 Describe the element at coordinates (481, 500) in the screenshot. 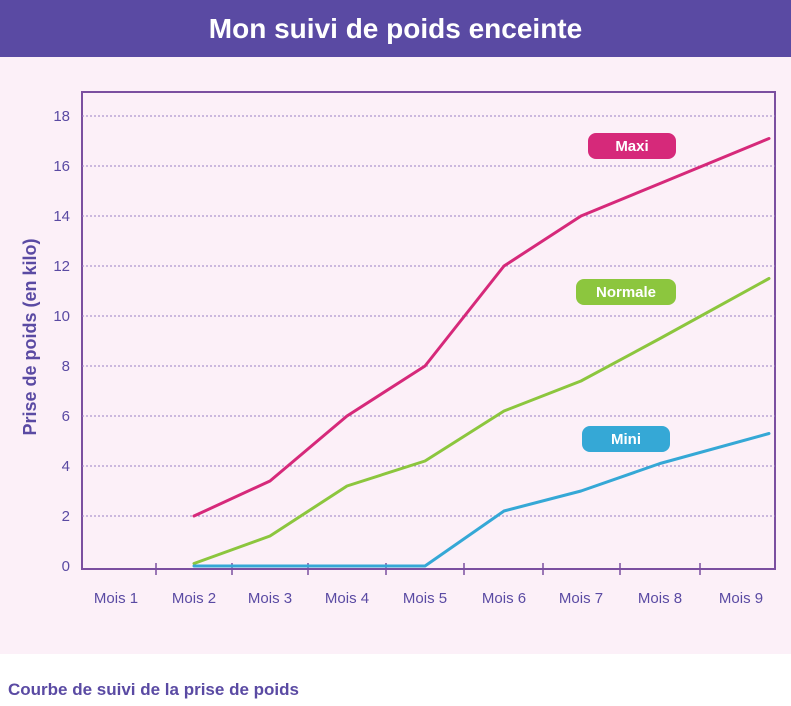

I see `series-line-mini` at that location.